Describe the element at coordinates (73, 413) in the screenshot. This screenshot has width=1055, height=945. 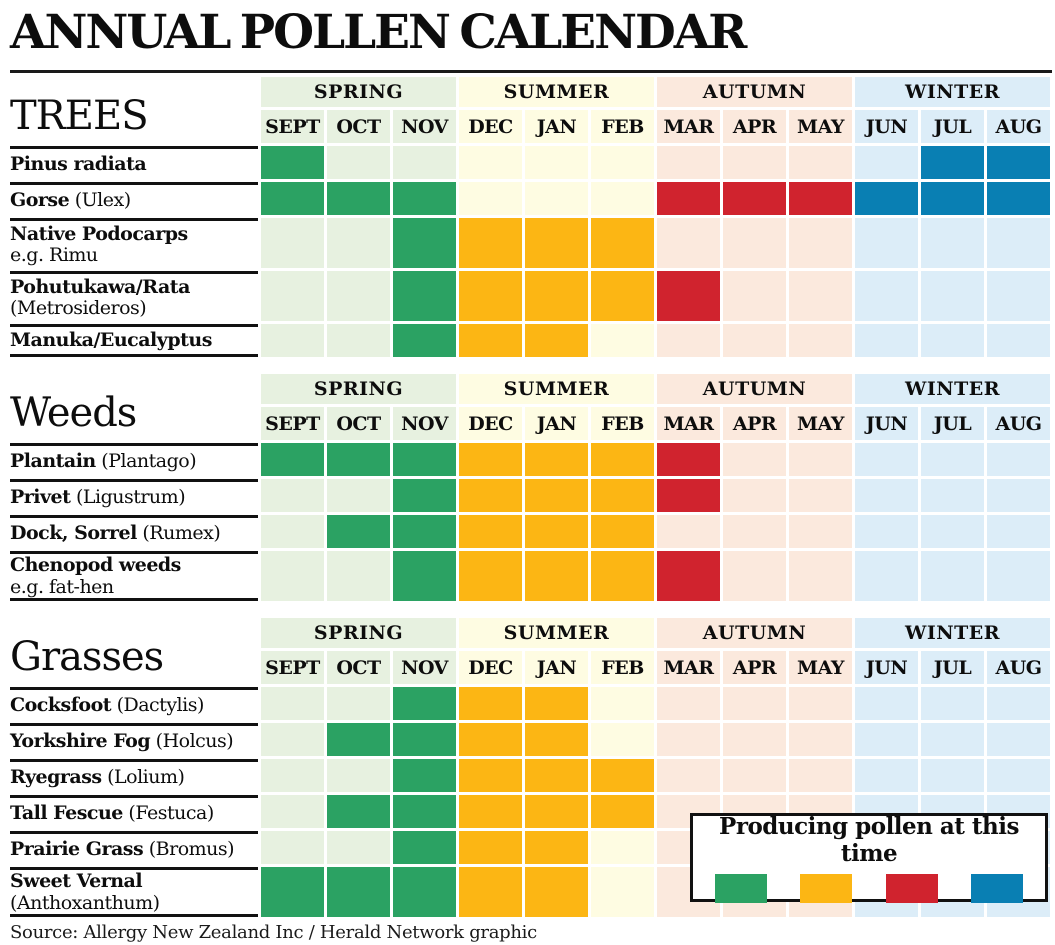
I see `section-title-weeds: Weeds` at that location.